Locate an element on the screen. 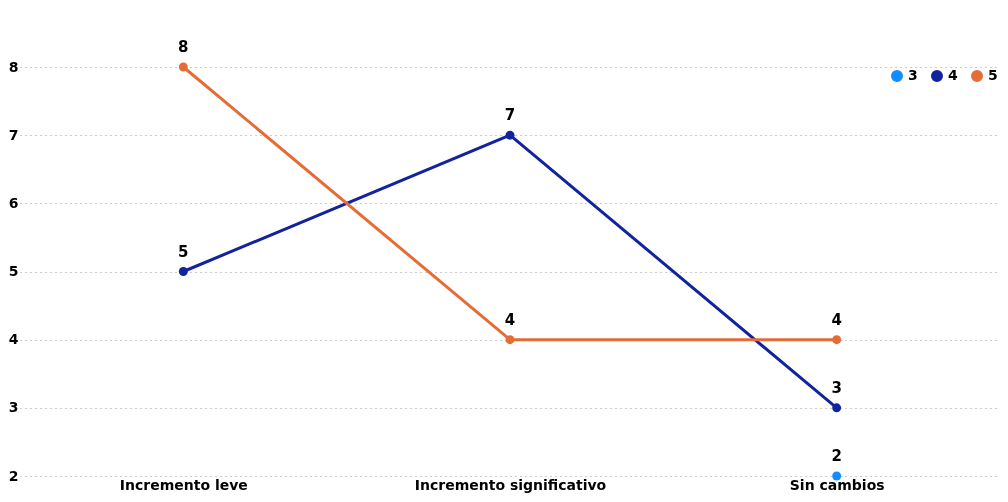  y-tick-label: 3 is located at coordinates (13, 407).